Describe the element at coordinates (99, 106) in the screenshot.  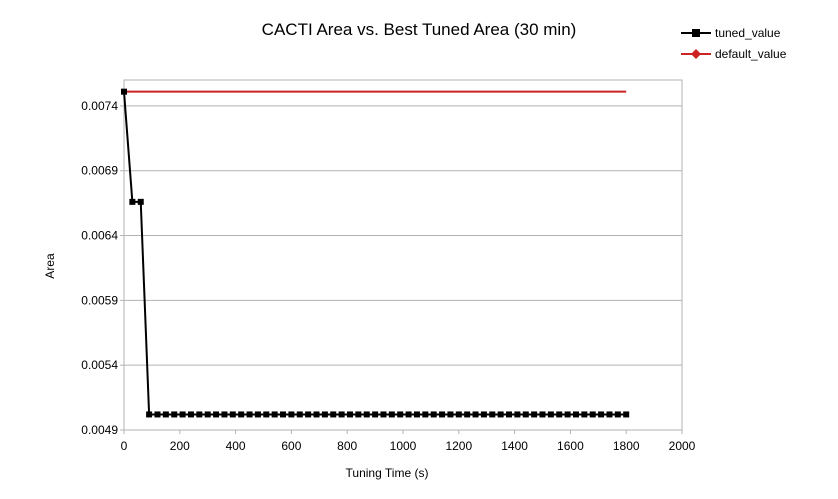
I see `y-tick-label: 0.0074` at that location.